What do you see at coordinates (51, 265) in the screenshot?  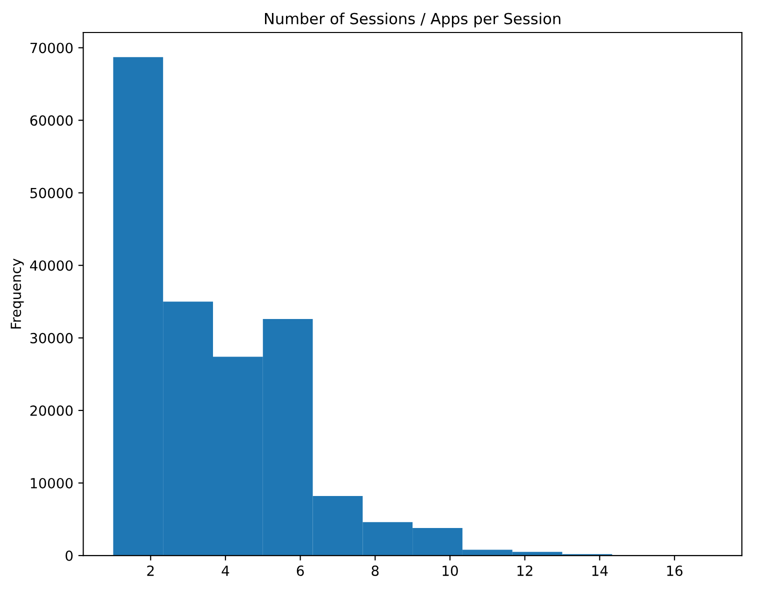 I see `y-tick-label: 40000` at bounding box center [51, 265].